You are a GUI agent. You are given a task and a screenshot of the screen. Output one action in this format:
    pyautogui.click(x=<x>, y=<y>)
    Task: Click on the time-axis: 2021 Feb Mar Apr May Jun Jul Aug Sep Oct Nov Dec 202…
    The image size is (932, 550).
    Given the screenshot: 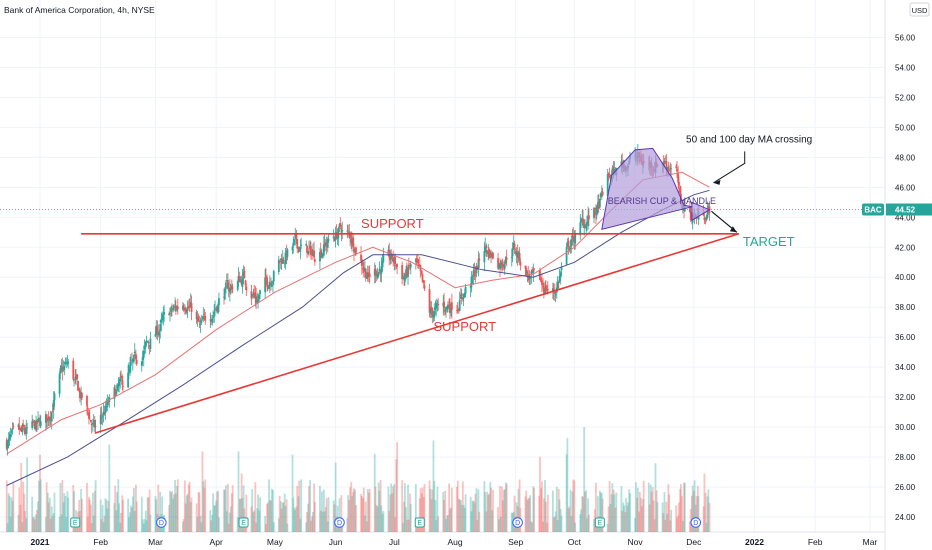 What is the action you would take?
    pyautogui.click(x=454, y=542)
    